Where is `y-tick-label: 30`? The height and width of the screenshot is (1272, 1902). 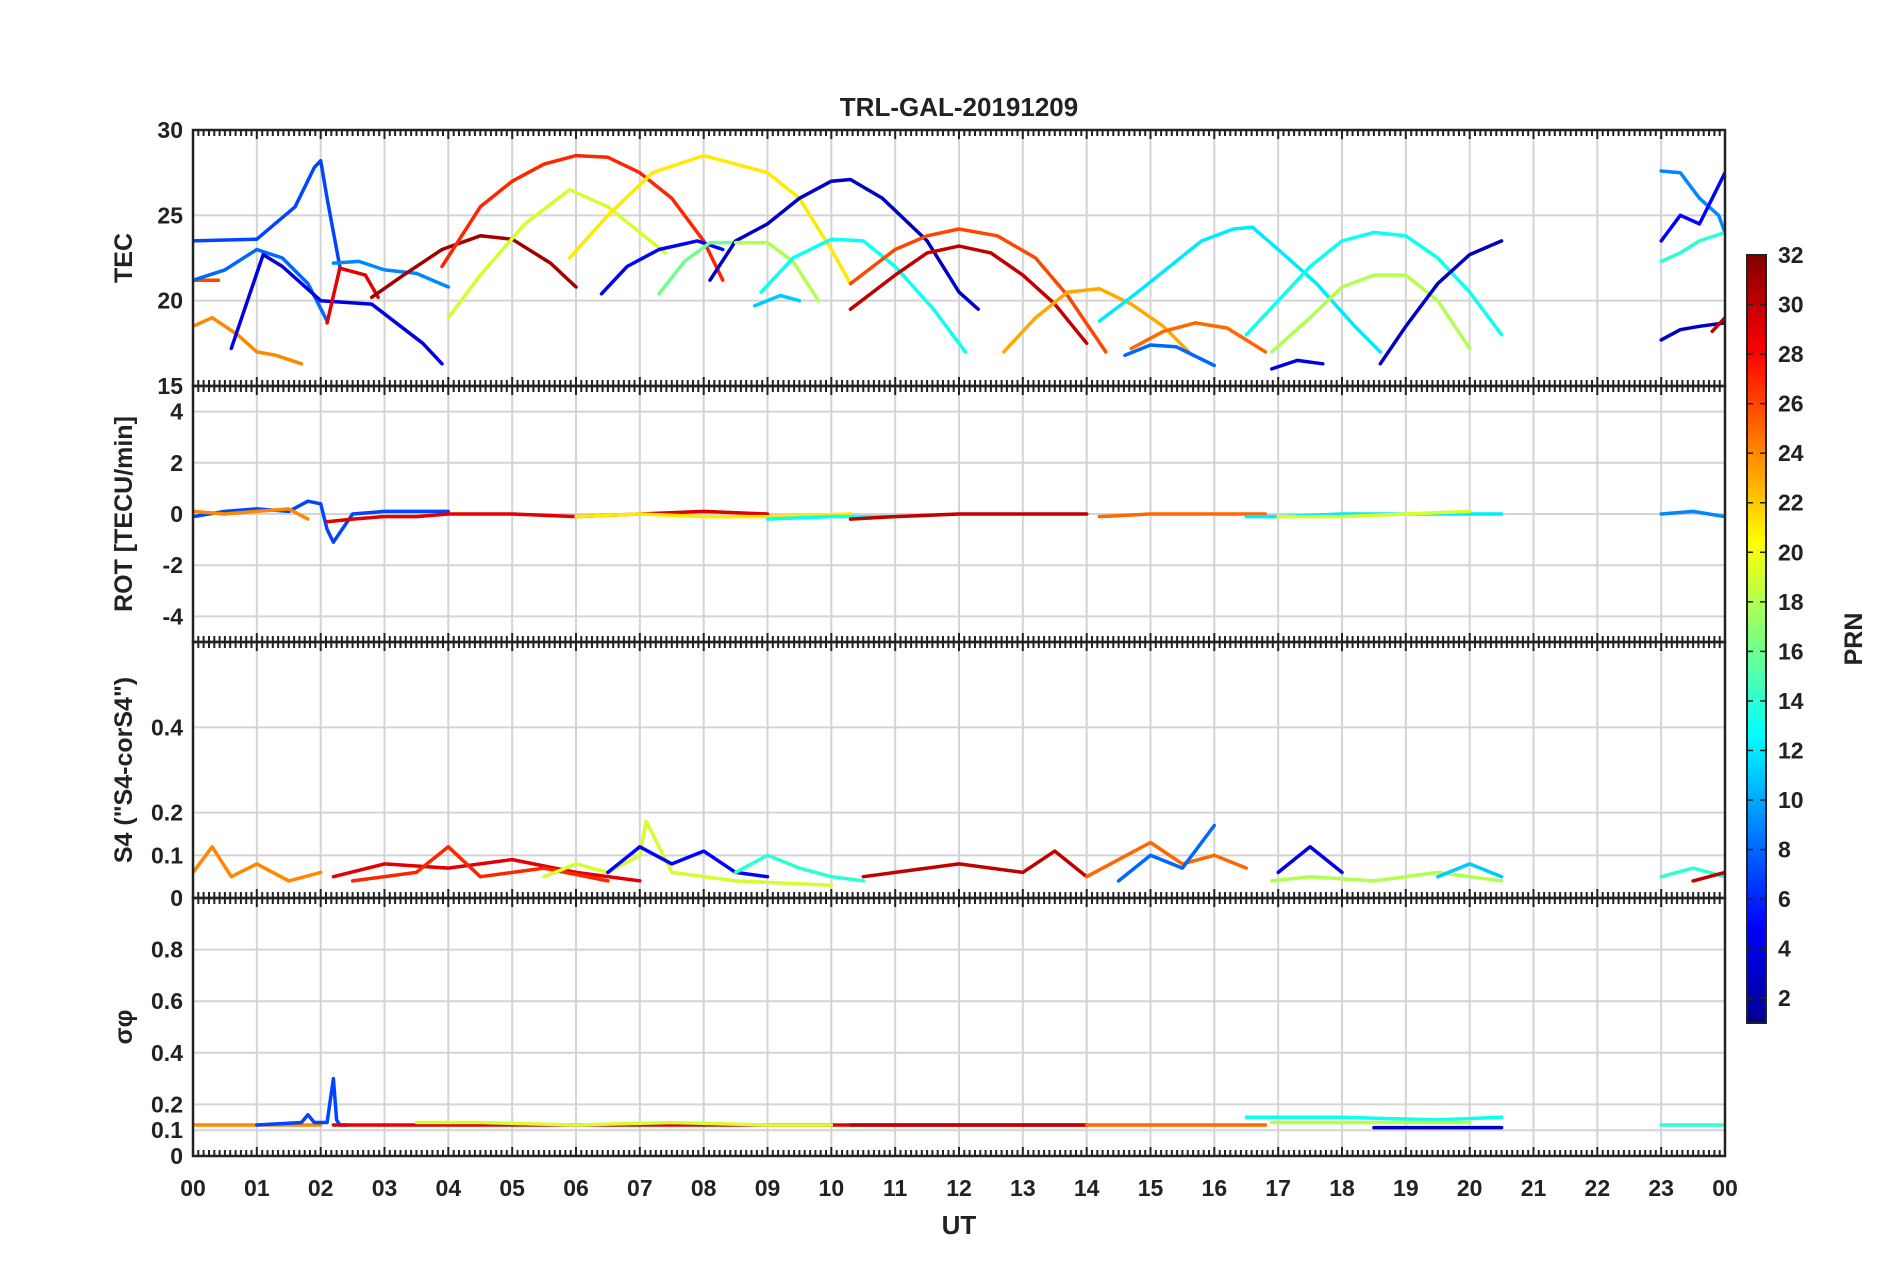
y-tick-label: 30 is located at coordinates (170, 130).